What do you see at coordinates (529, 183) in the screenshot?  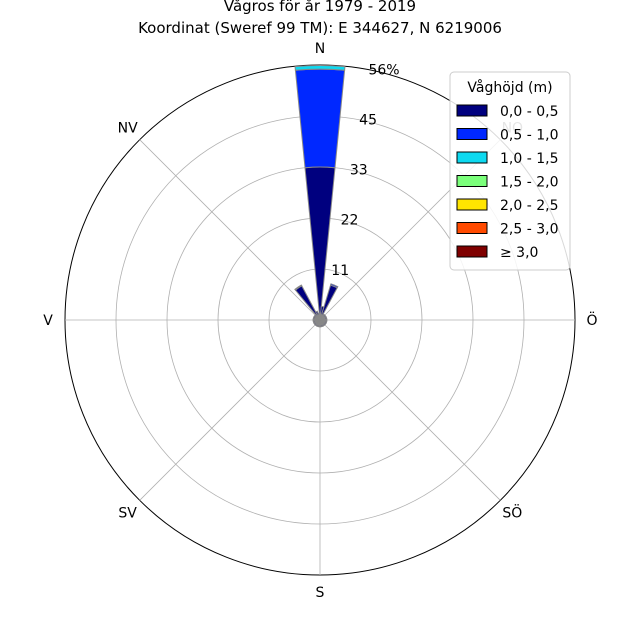 I see `legend-label: 1,5 - 2,0` at bounding box center [529, 183].